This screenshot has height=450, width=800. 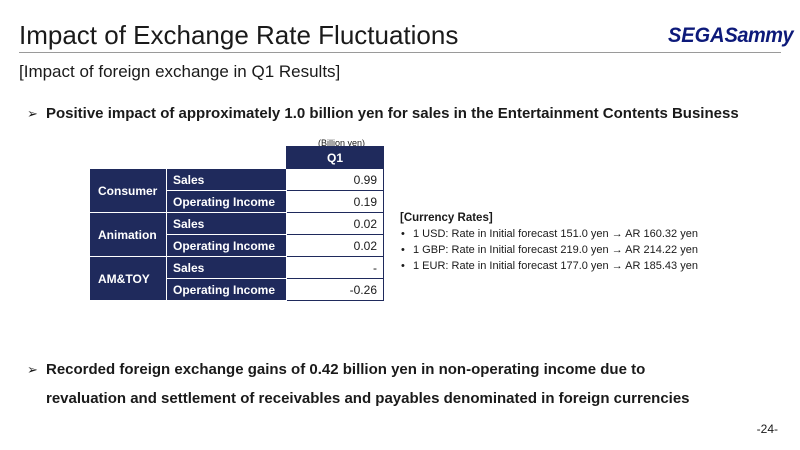 What do you see at coordinates (335, 267) in the screenshot?
I see `row-value: -` at bounding box center [335, 267].